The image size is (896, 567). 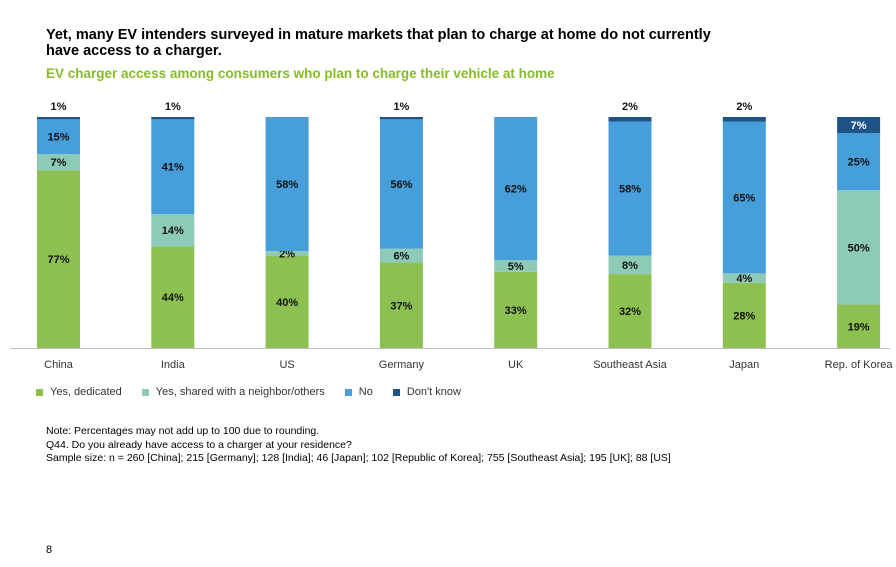 I want to click on bar-rep-of-korea-don-t-know, so click(x=859, y=125).